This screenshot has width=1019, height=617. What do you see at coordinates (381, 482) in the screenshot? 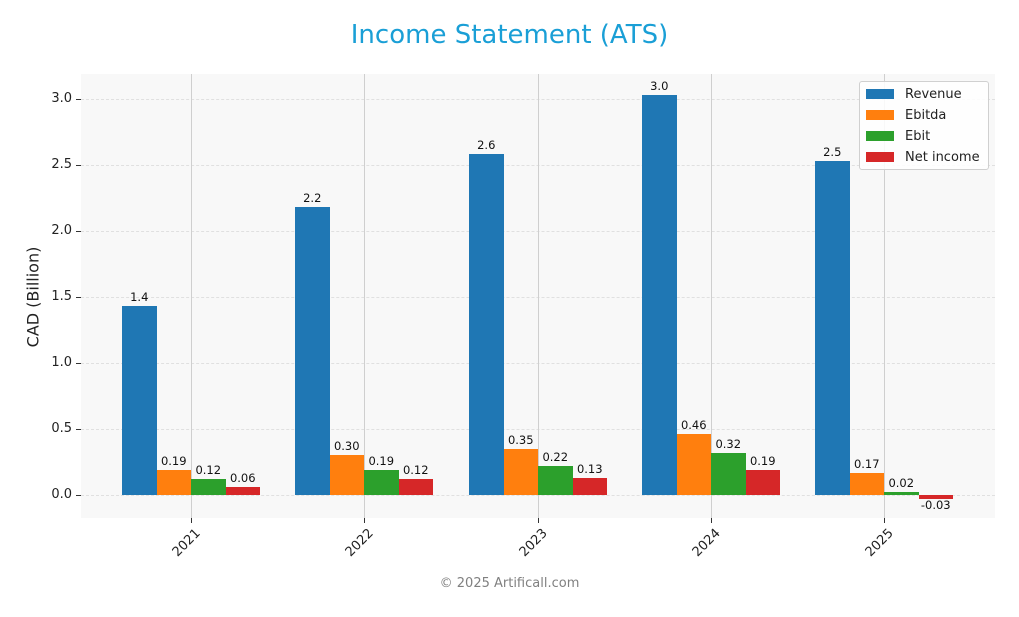
I see `bar-ebit-2022` at bounding box center [381, 482].